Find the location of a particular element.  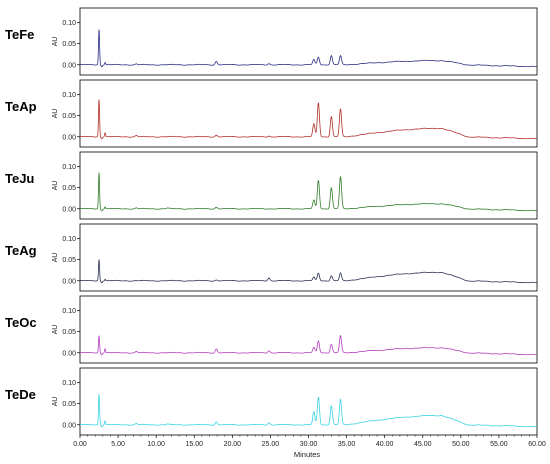

series-line-teag is located at coordinates (308, 271).